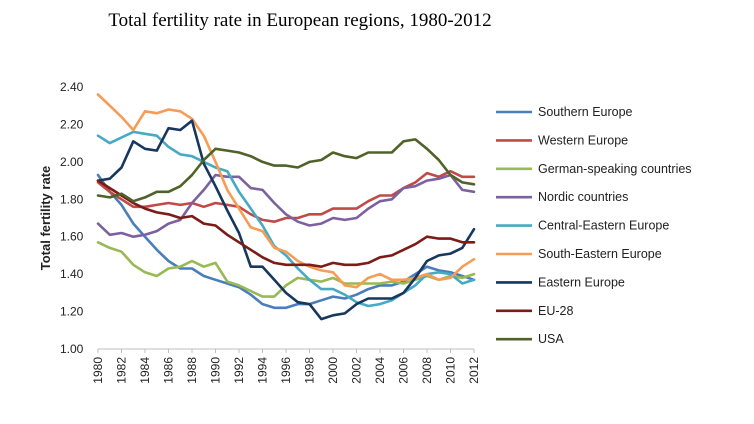 The image size is (754, 424). I want to click on legend-label: Southern Europe, so click(585, 112).